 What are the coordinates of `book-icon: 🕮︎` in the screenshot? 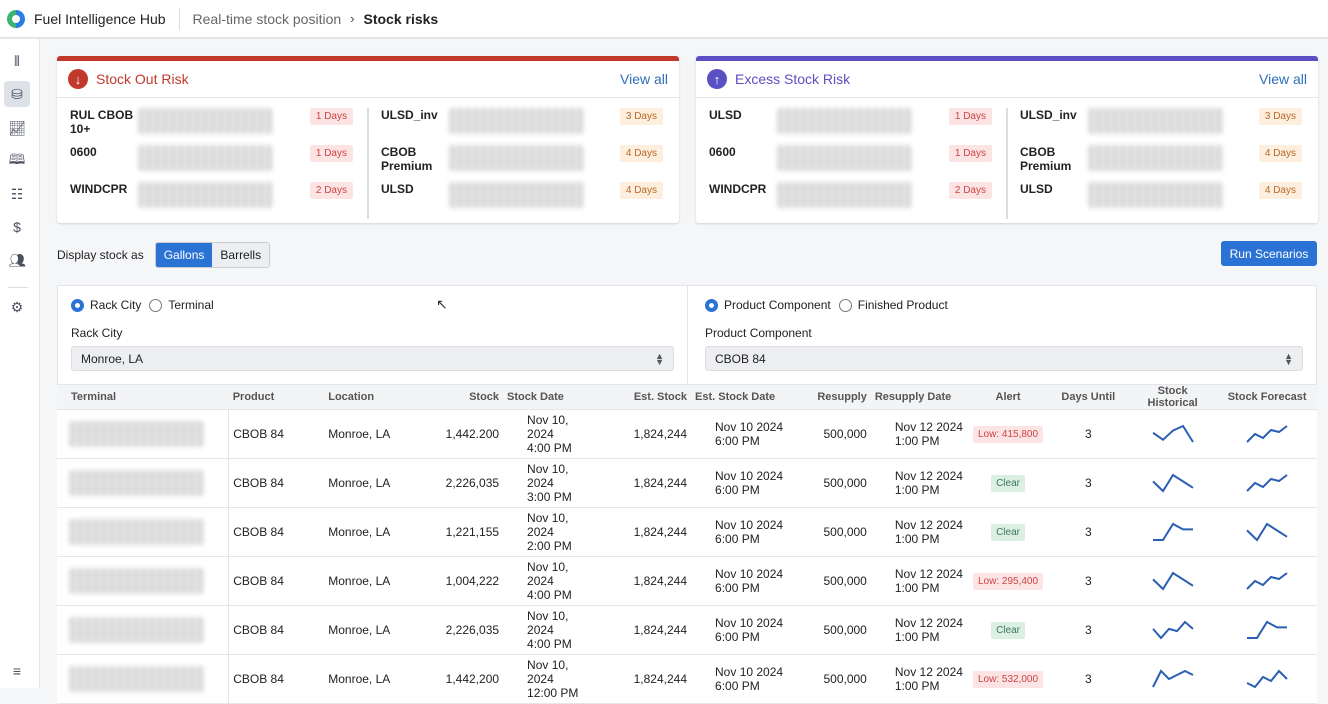 It's located at (17, 159).